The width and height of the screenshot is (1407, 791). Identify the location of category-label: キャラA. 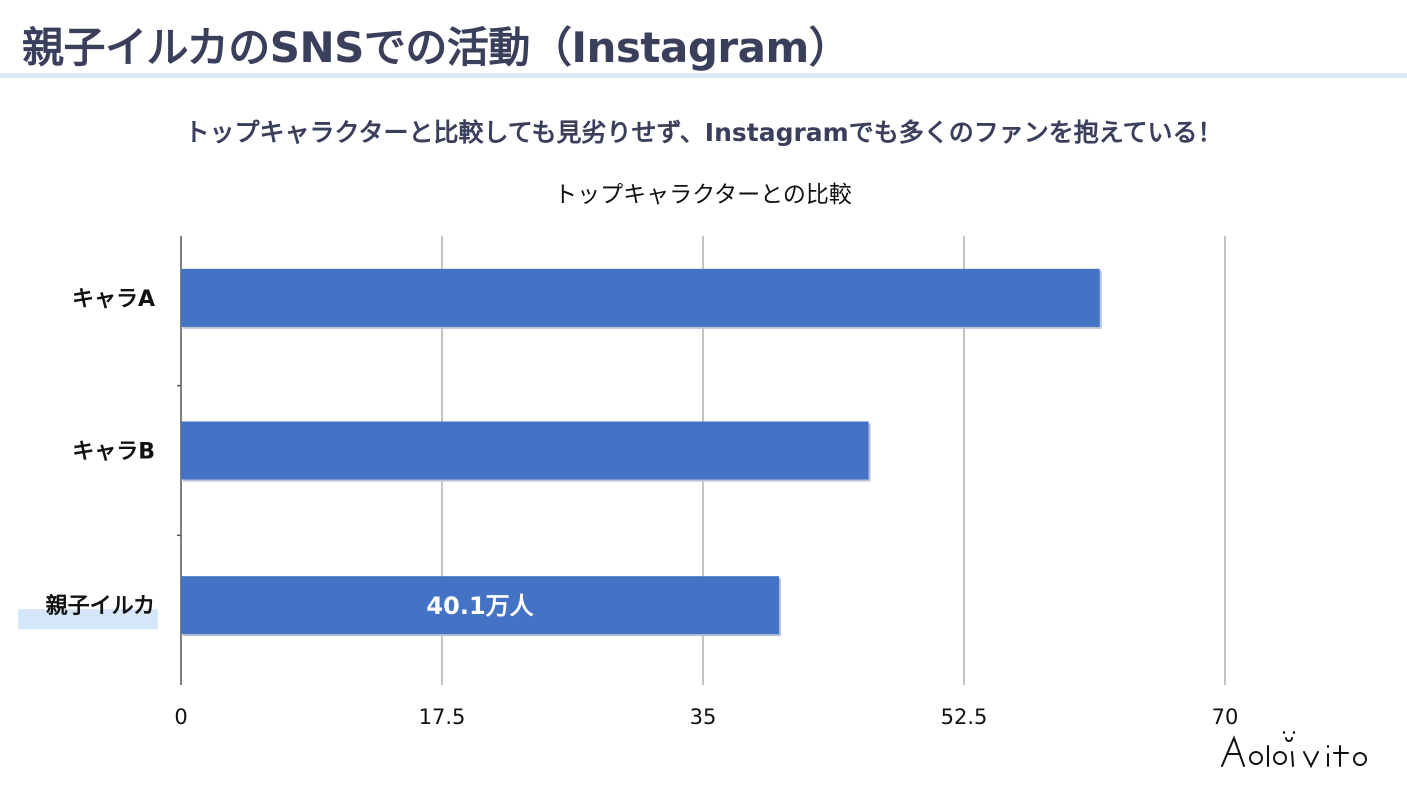
(113, 299).